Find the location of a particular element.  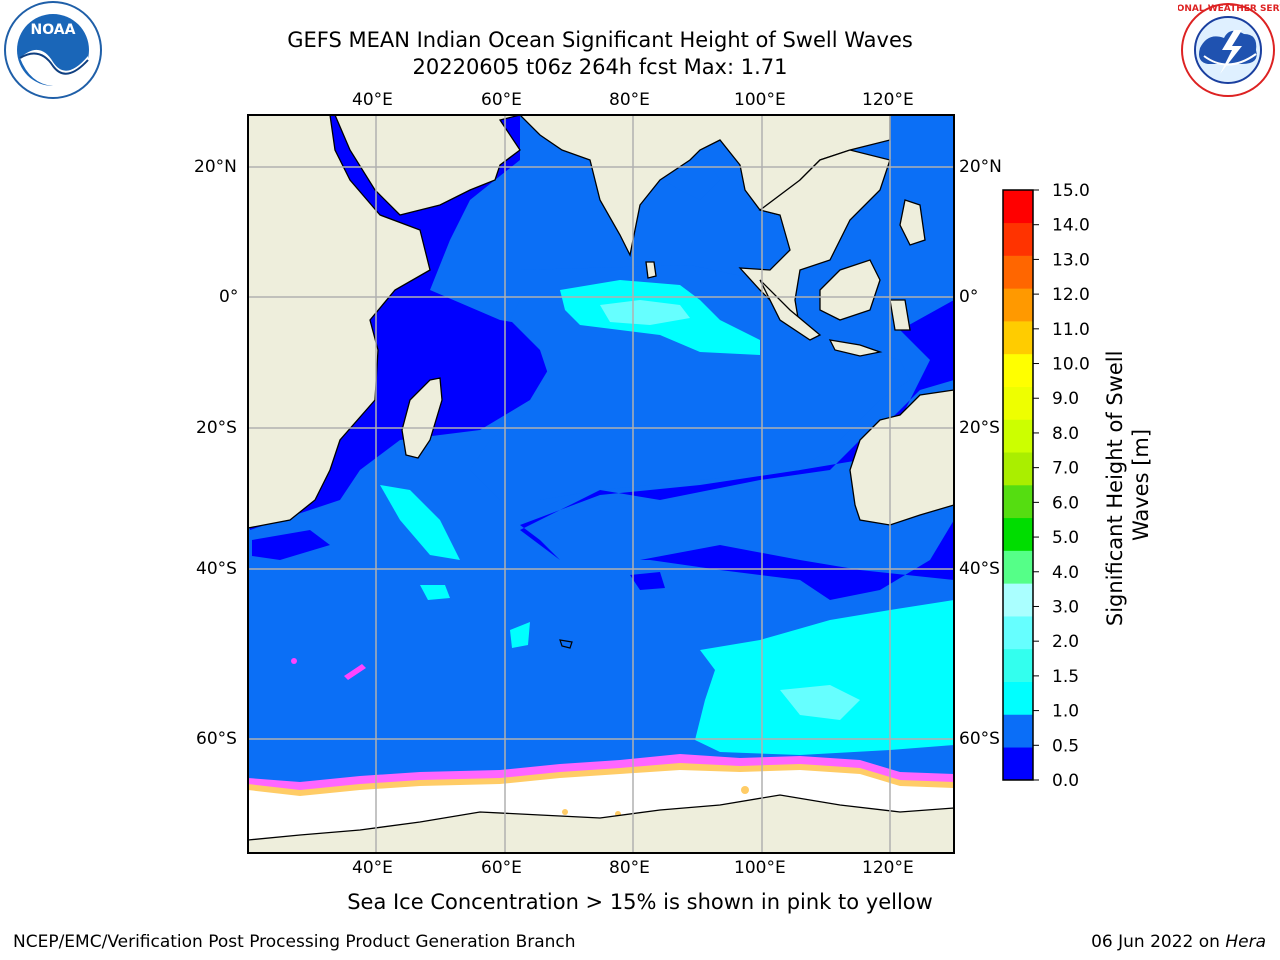

lon-tick-top: 100°E is located at coordinates (760, 100).